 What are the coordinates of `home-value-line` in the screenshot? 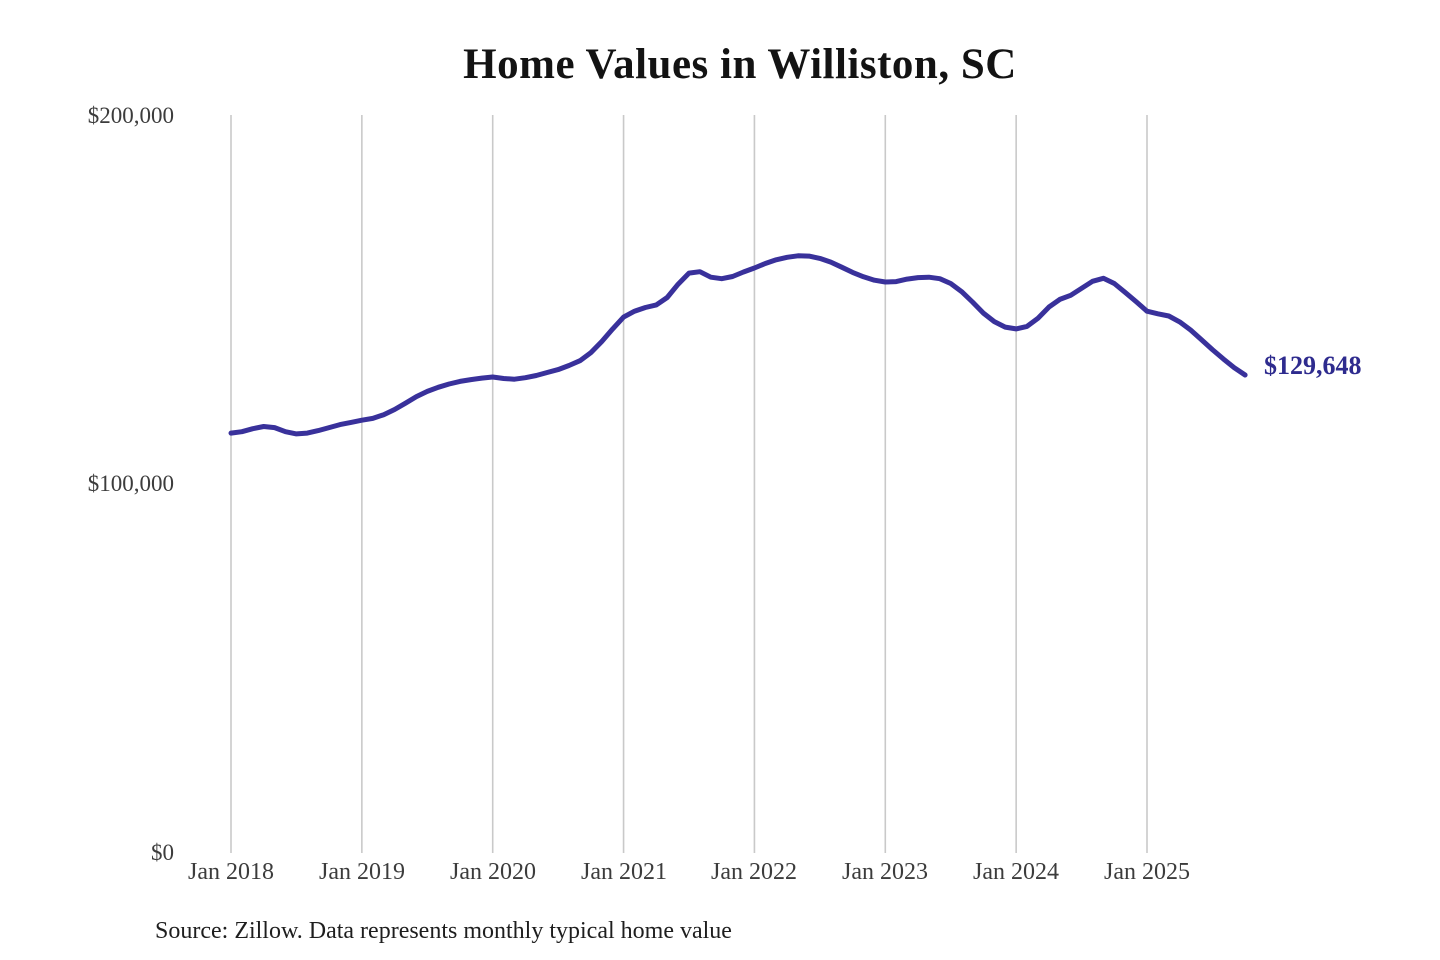 It's located at (738, 345).